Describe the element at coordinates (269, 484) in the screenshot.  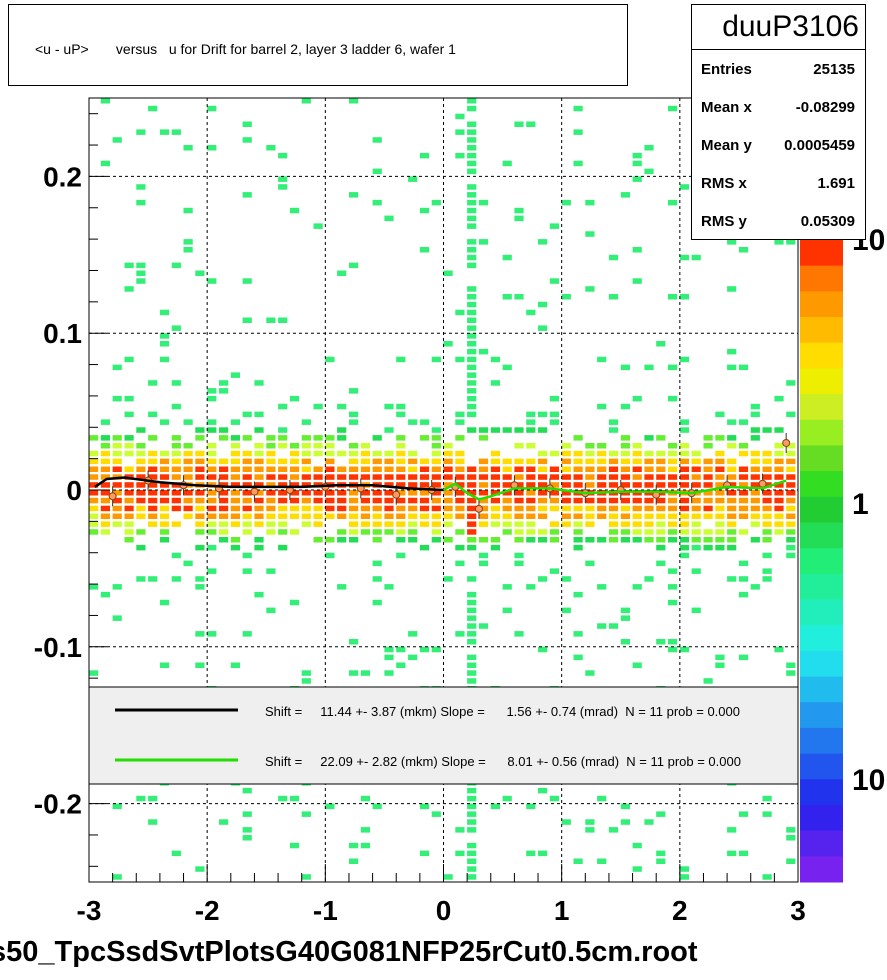
I see `fit-curve-black` at that location.